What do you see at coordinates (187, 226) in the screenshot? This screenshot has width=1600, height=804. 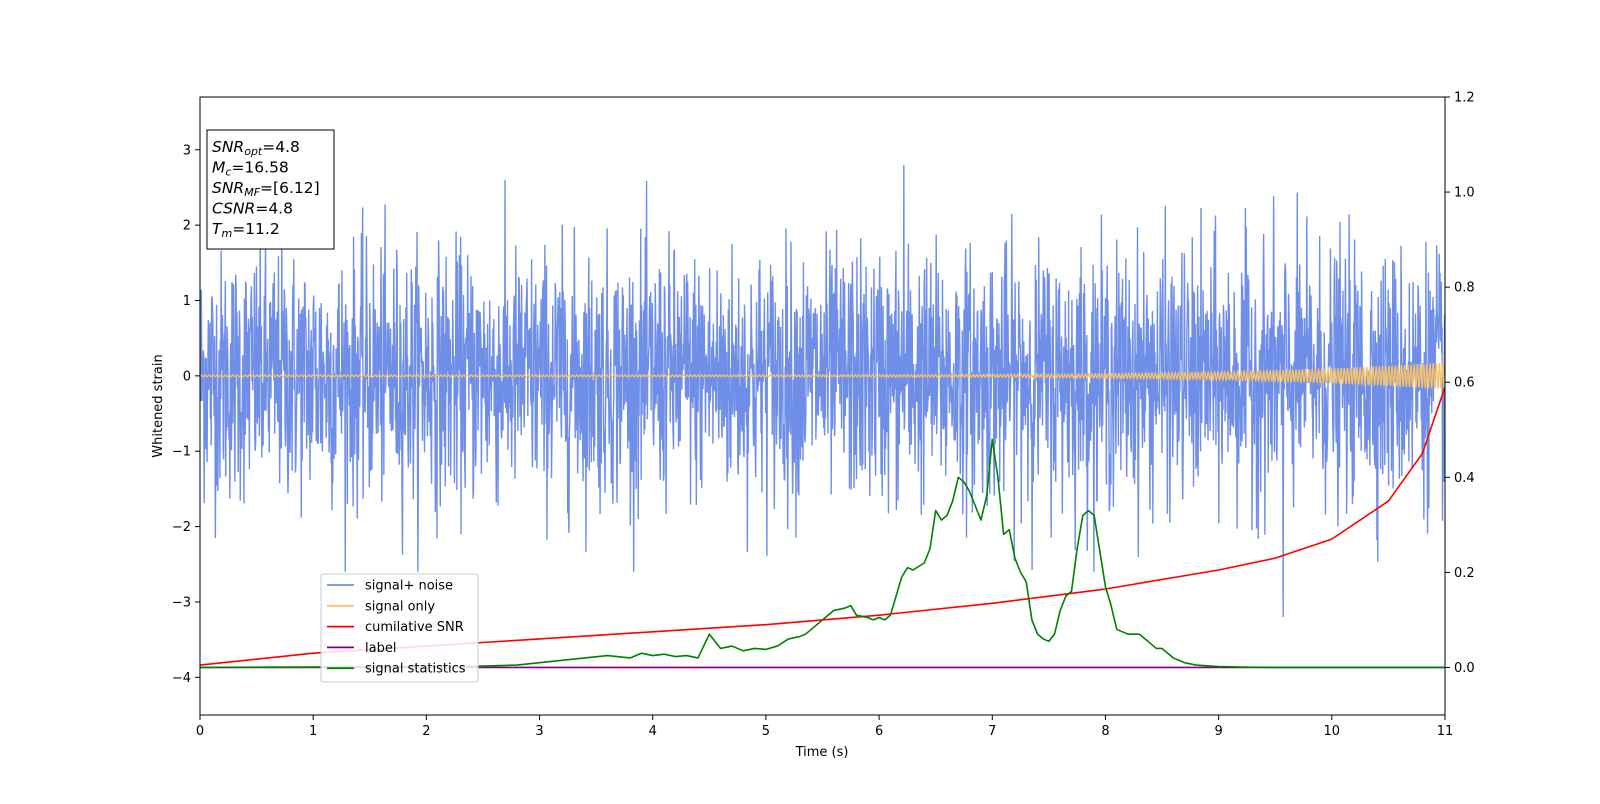 I see `y-tick-label: 2` at bounding box center [187, 226].